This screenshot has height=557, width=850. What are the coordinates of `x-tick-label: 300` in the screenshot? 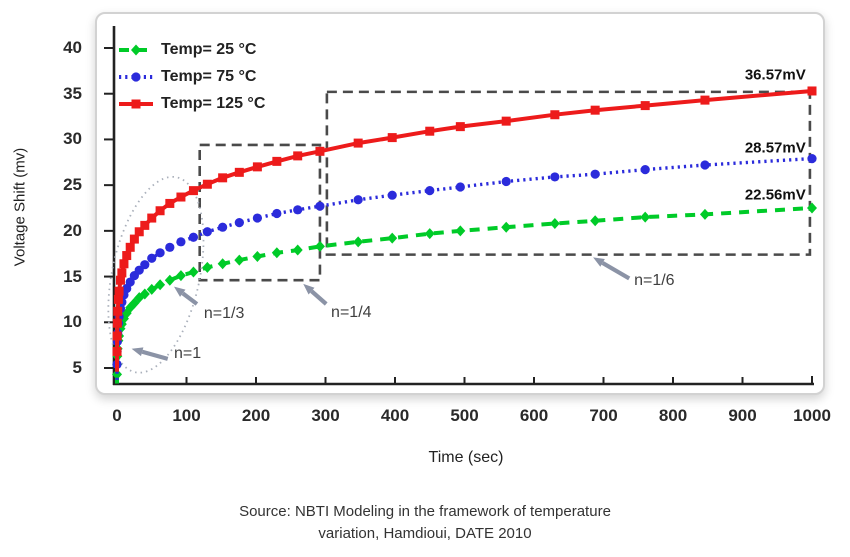 It's located at (325, 415).